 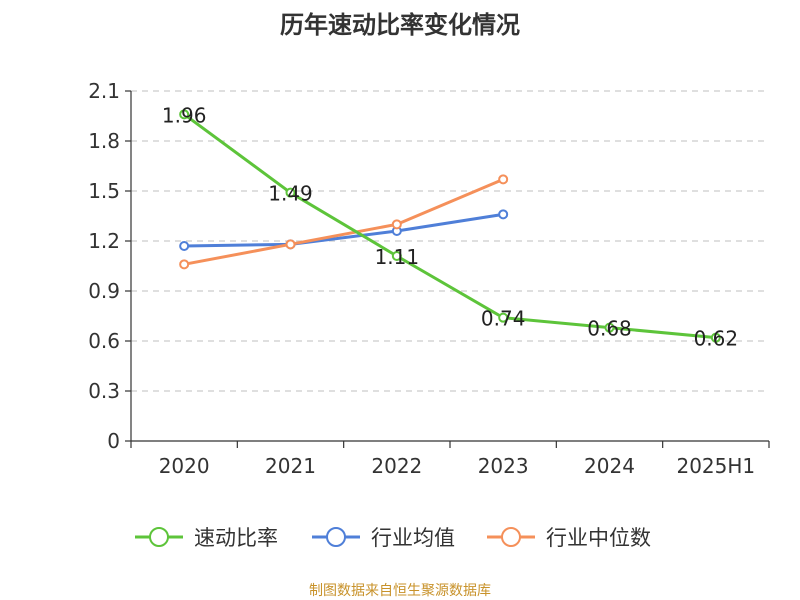 I want to click on data-label: 1.11, so click(x=397, y=257).